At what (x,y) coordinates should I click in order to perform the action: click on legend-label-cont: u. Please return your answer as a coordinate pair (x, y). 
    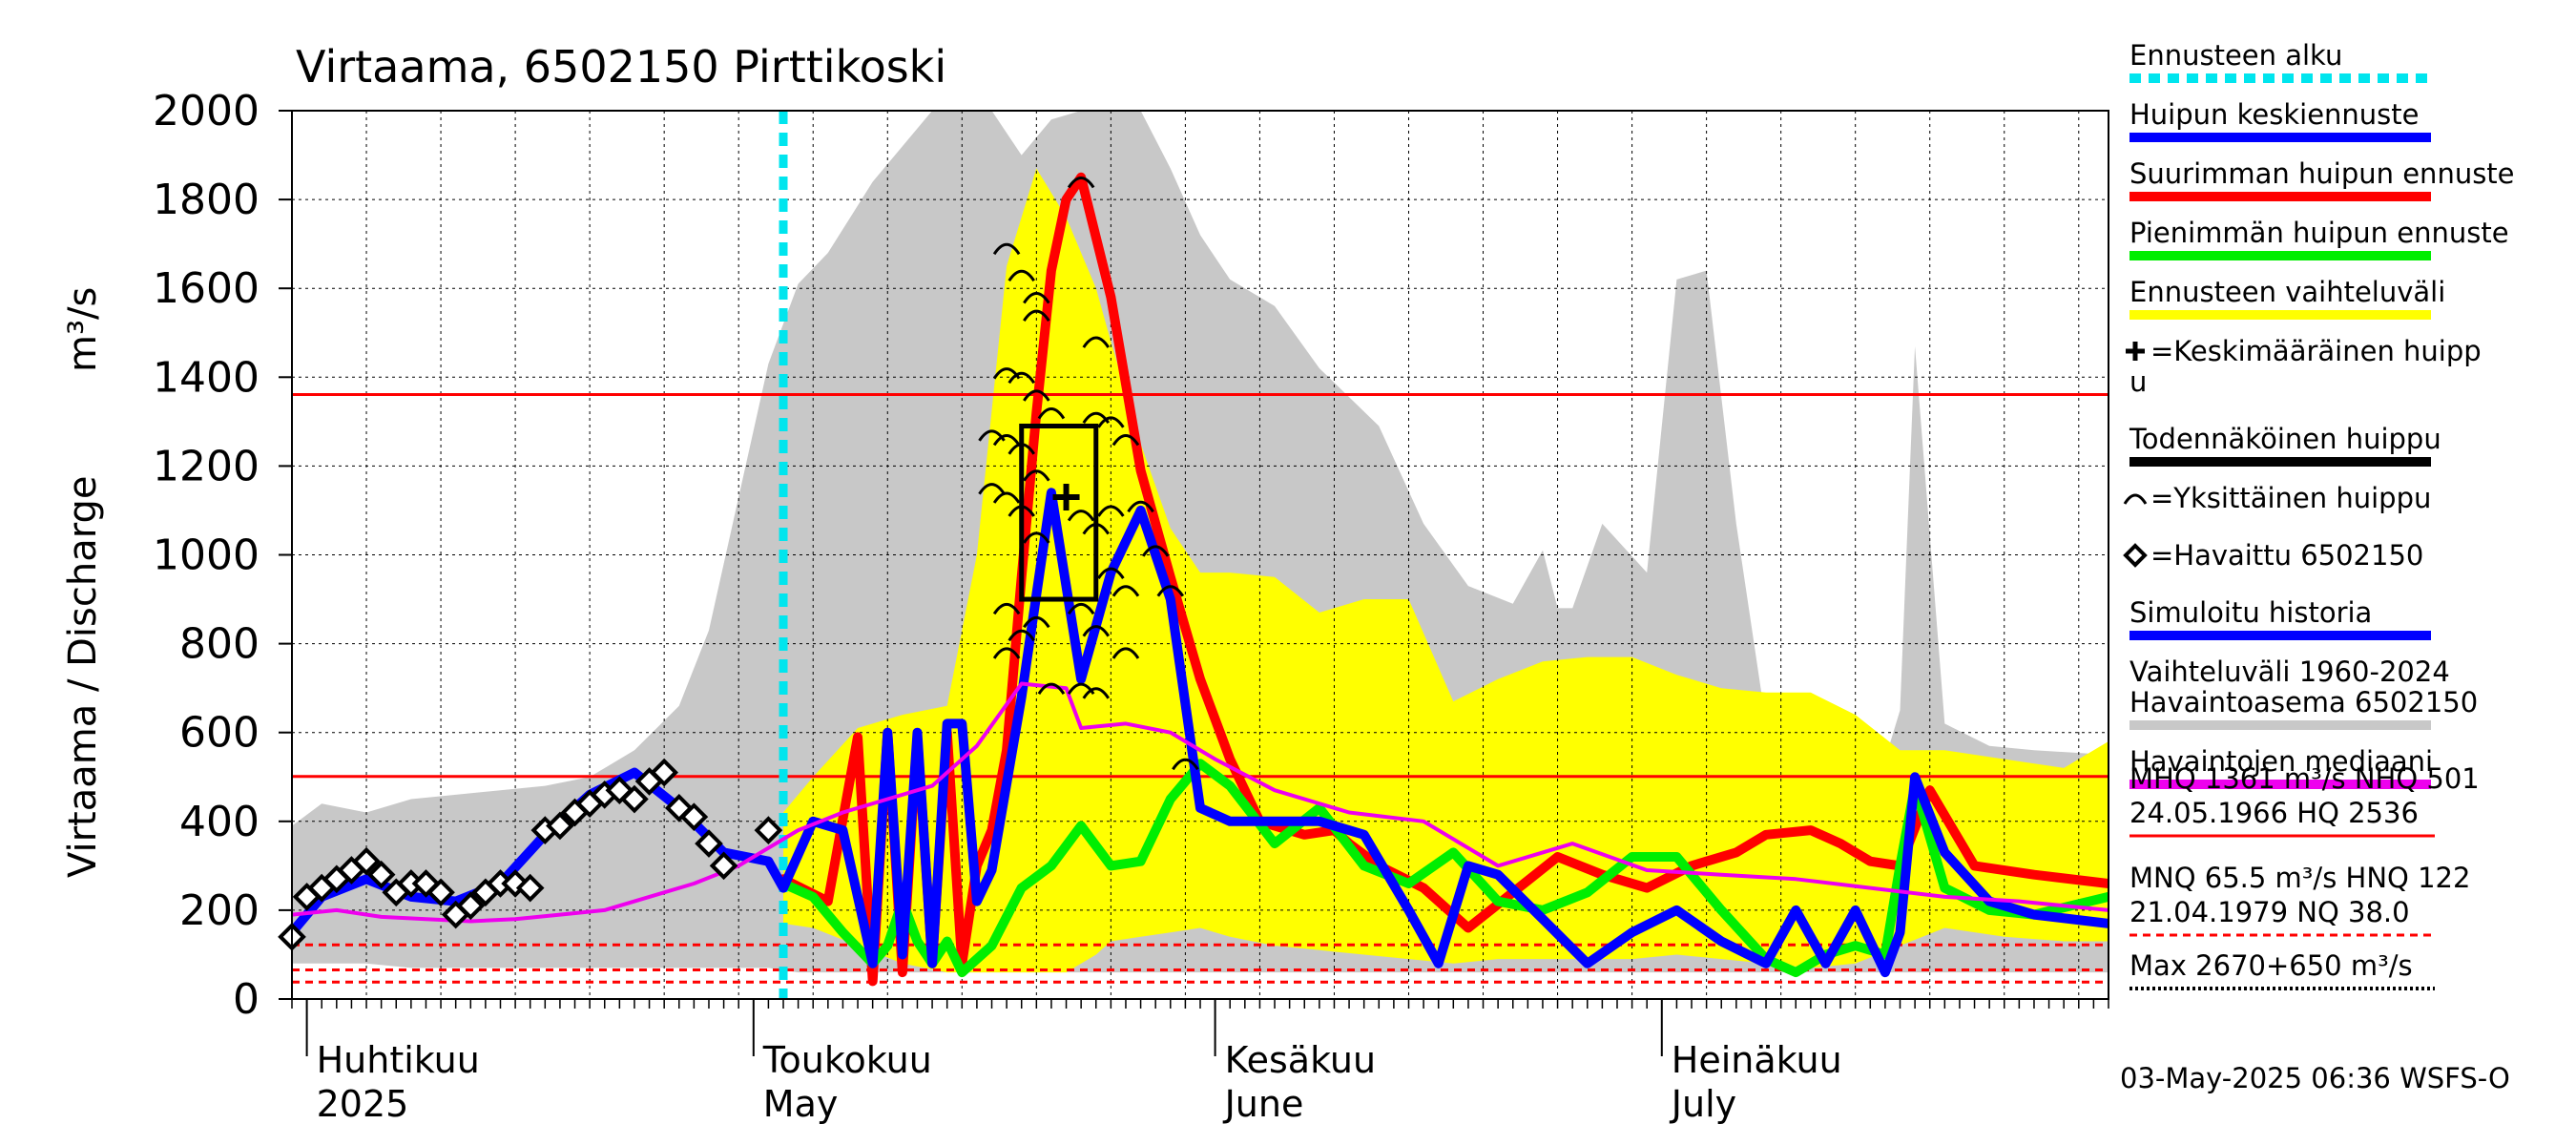
    Looking at the image, I should click on (2138, 381).